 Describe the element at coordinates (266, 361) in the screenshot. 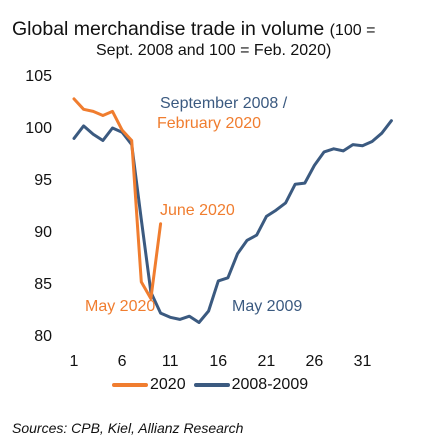

I see `x-tick-label: 21` at that location.